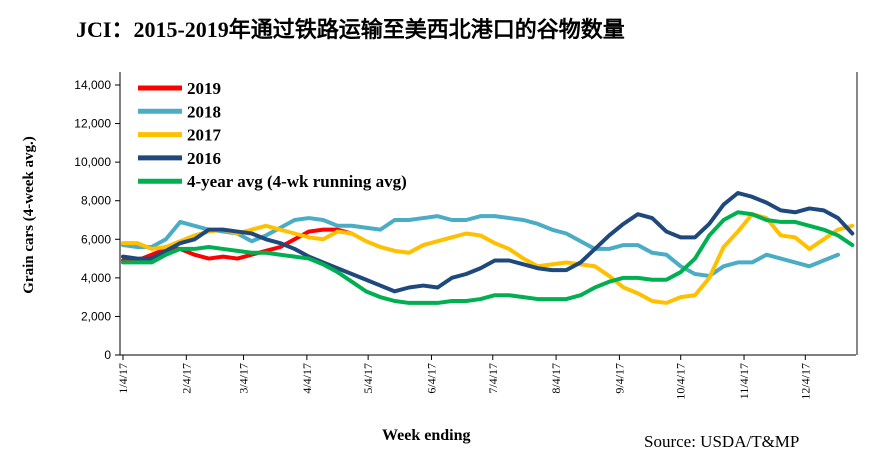 This screenshot has height=471, width=873. I want to click on legend-label: 4-year avg (4-wk running avg), so click(297, 181).